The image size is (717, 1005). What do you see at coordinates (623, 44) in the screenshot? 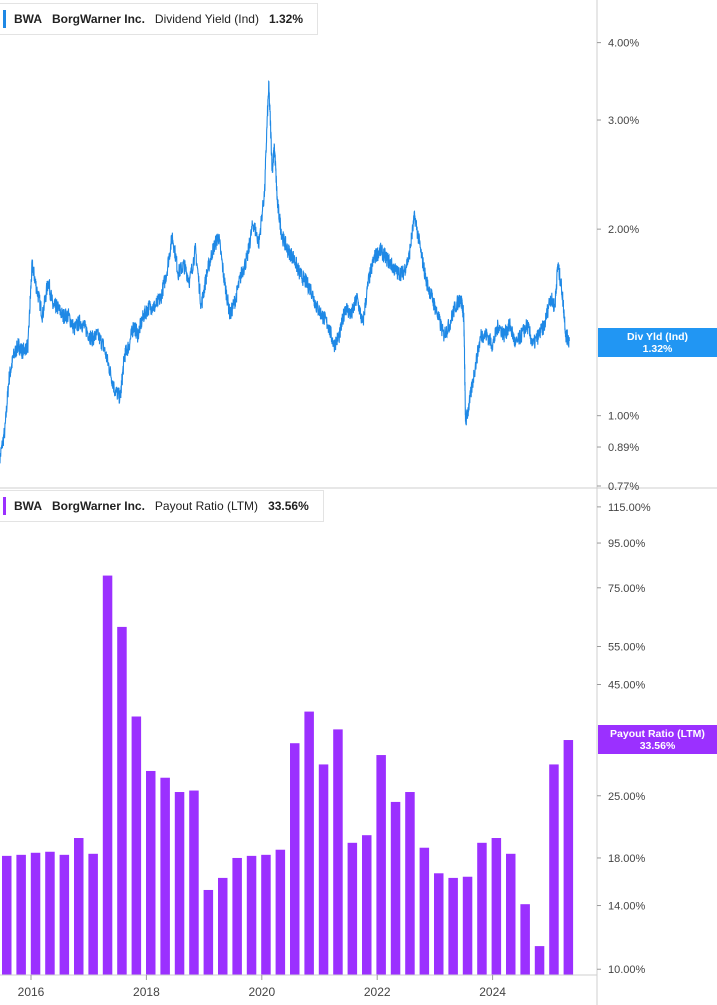
I see `top-y-tick-label: 4.00%` at bounding box center [623, 44].